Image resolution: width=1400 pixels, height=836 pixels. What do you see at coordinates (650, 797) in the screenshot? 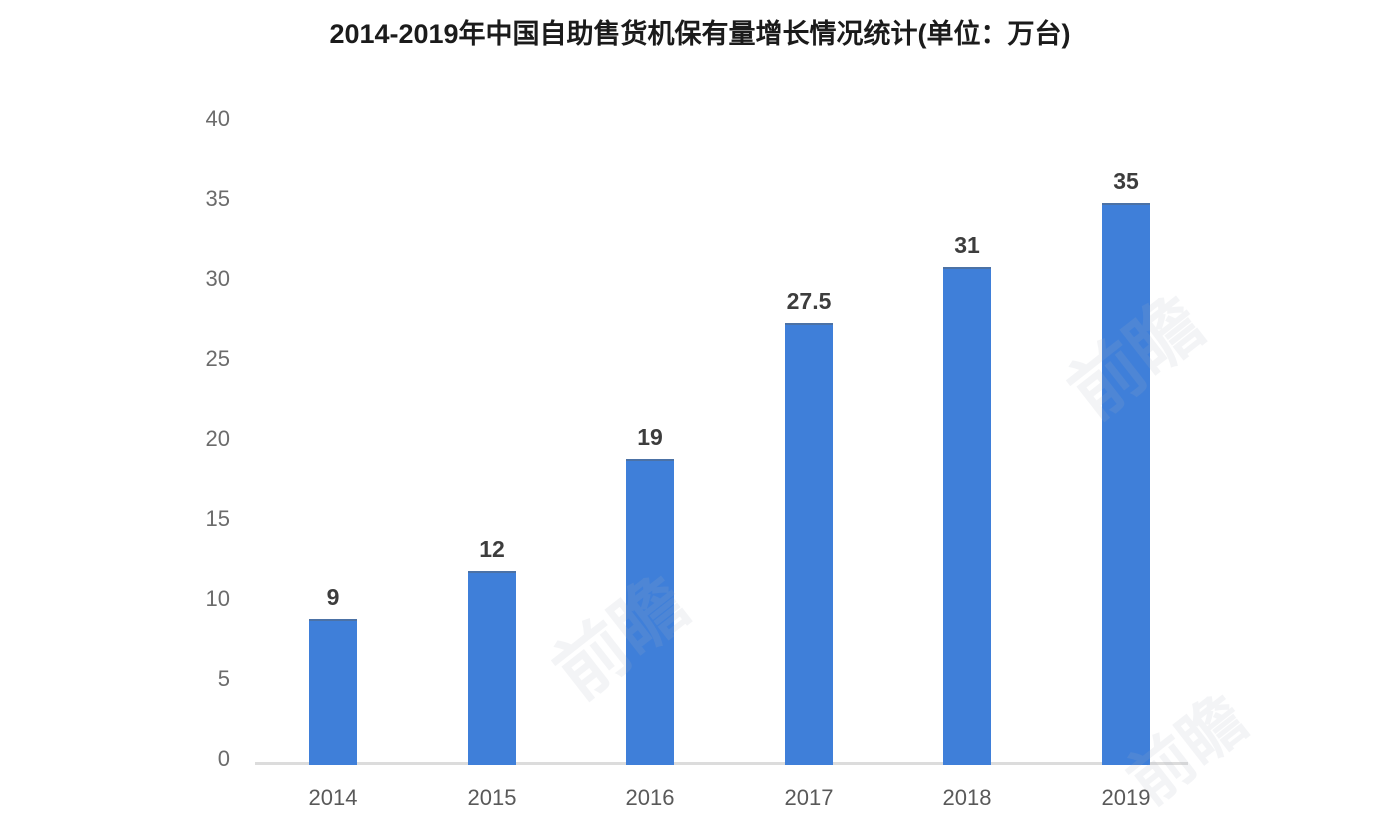
I see `x-tick-label: 2016` at bounding box center [650, 797].